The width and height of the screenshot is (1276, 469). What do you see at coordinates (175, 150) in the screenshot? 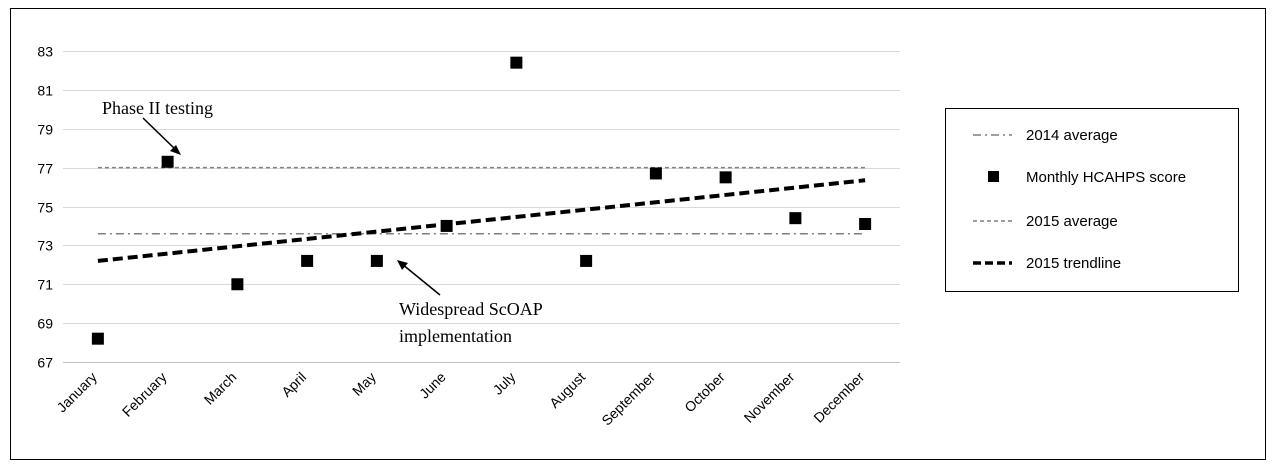
I see `annotation-phase-ii-arrowhead` at bounding box center [175, 150].